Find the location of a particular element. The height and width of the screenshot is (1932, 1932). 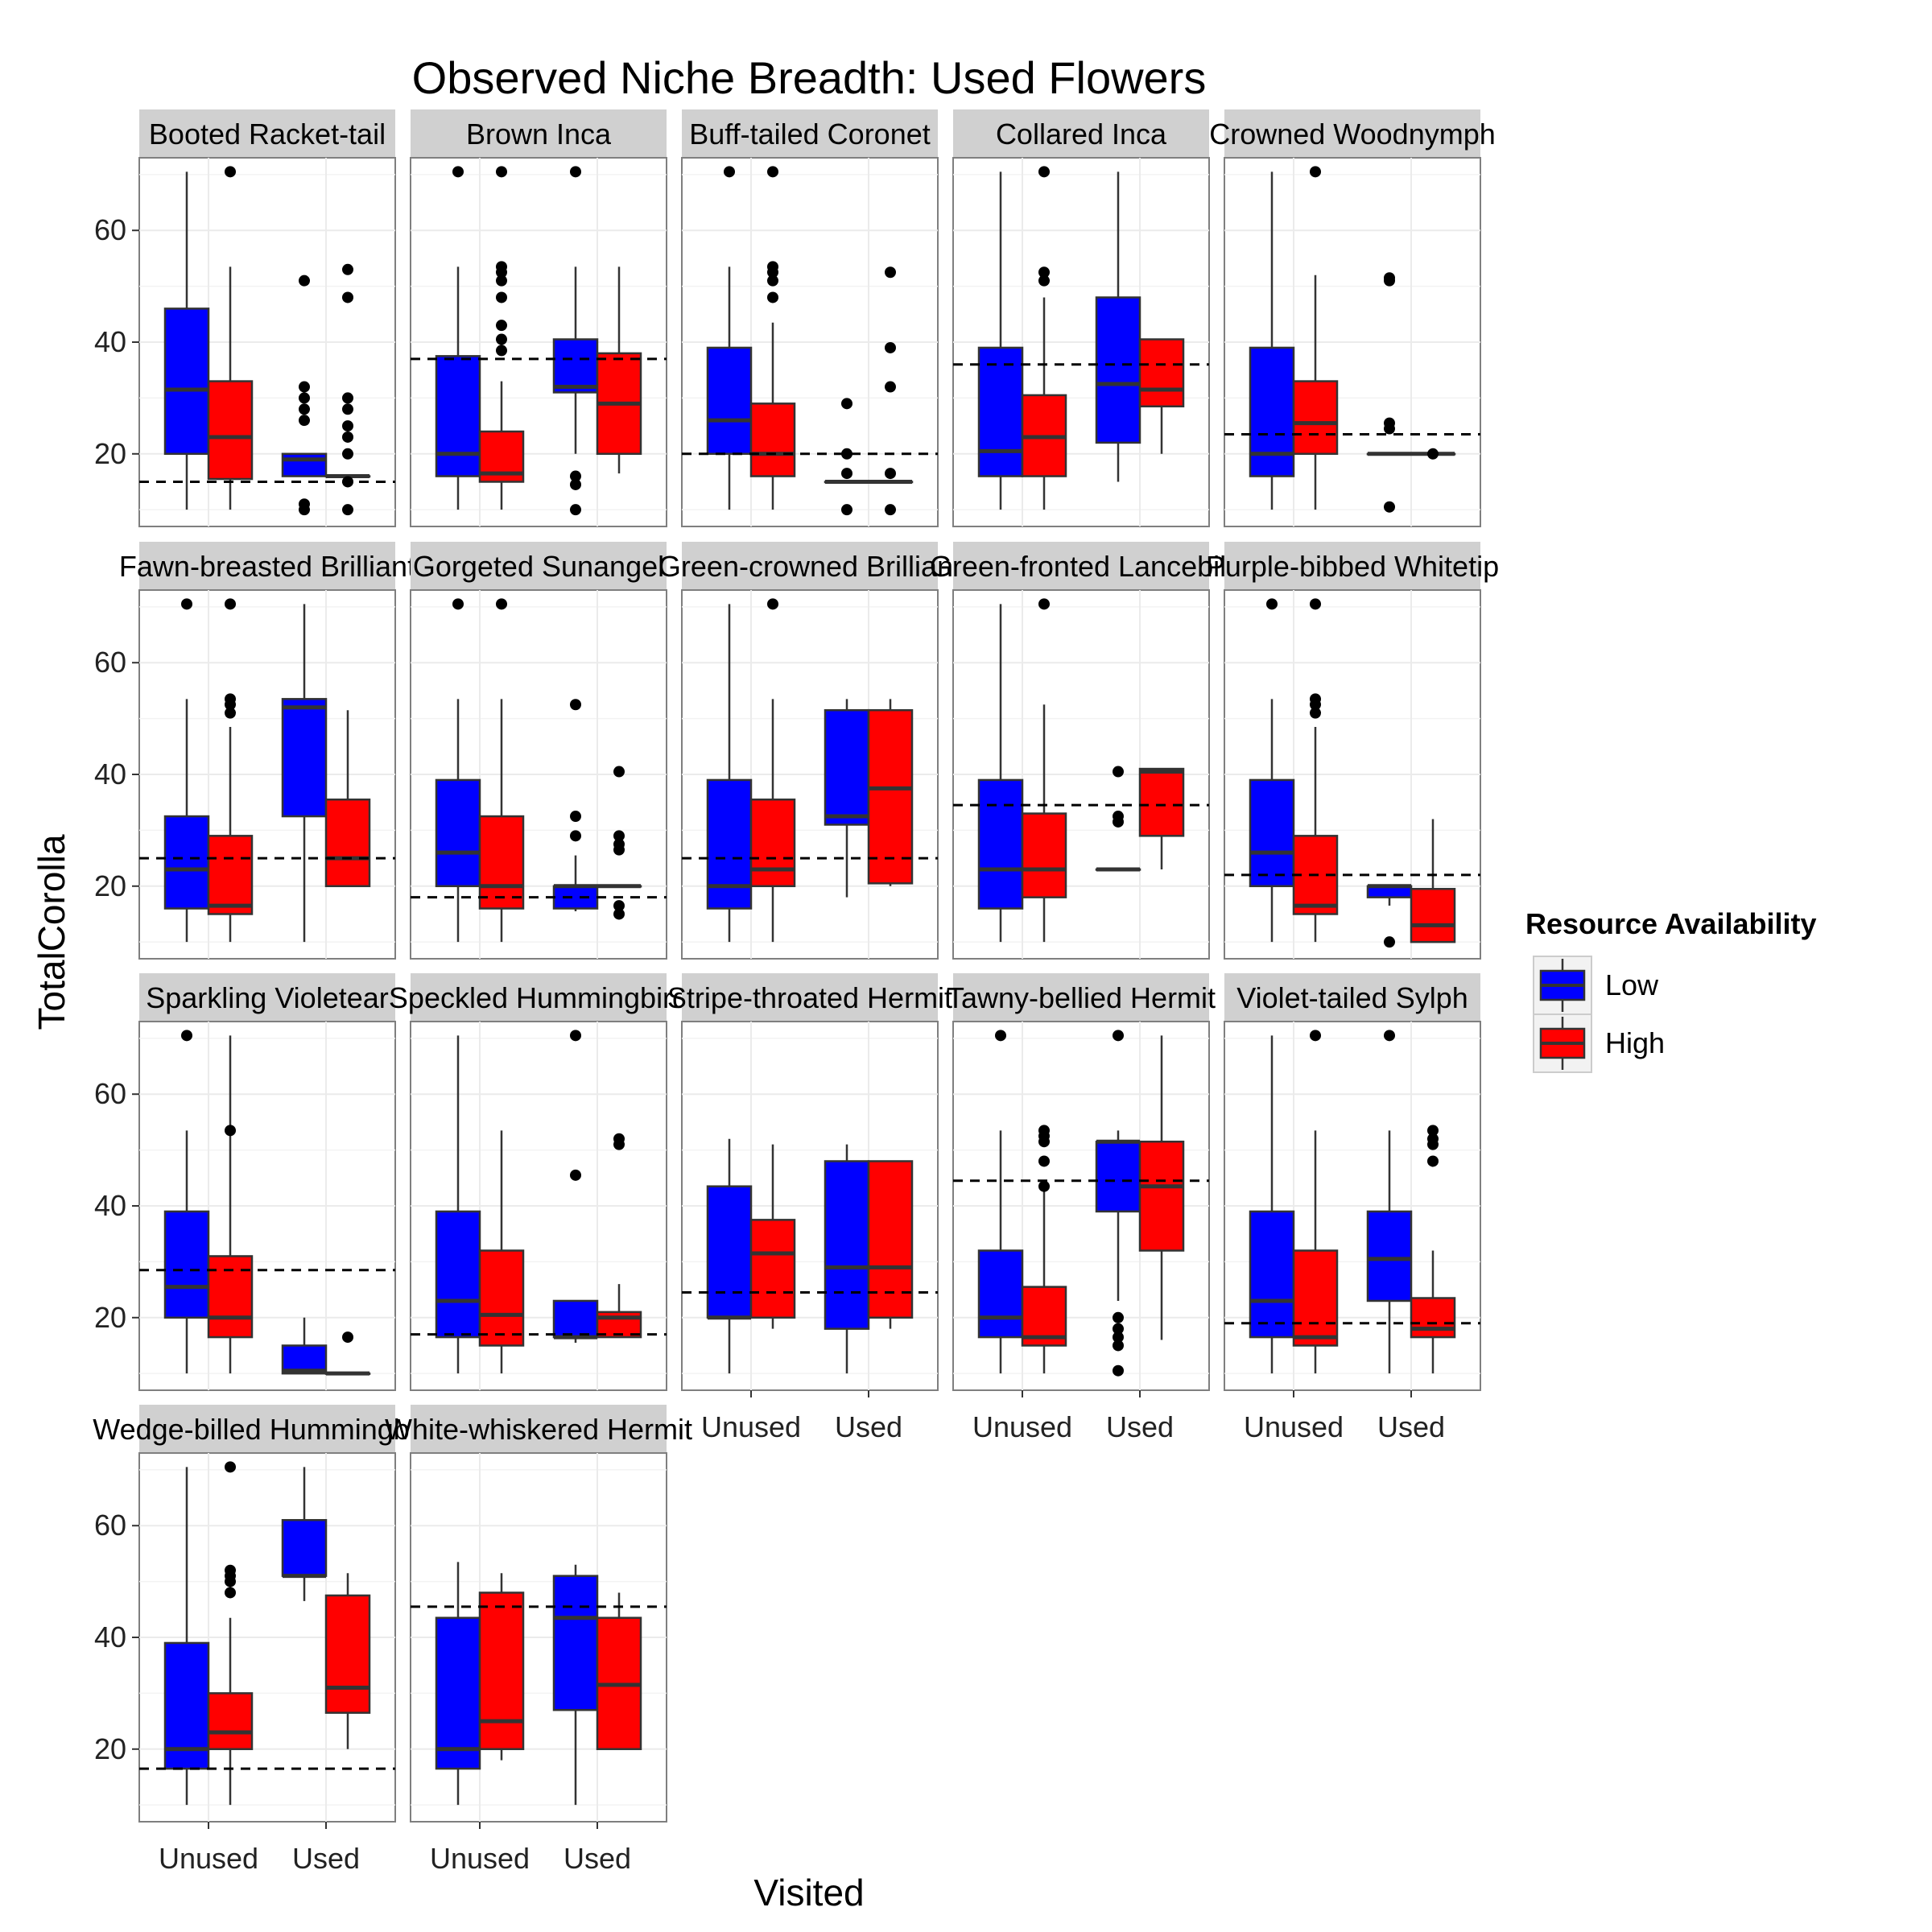

chart-title: Observed Niche Breadth: Used Flowers is located at coordinates (809, 77).